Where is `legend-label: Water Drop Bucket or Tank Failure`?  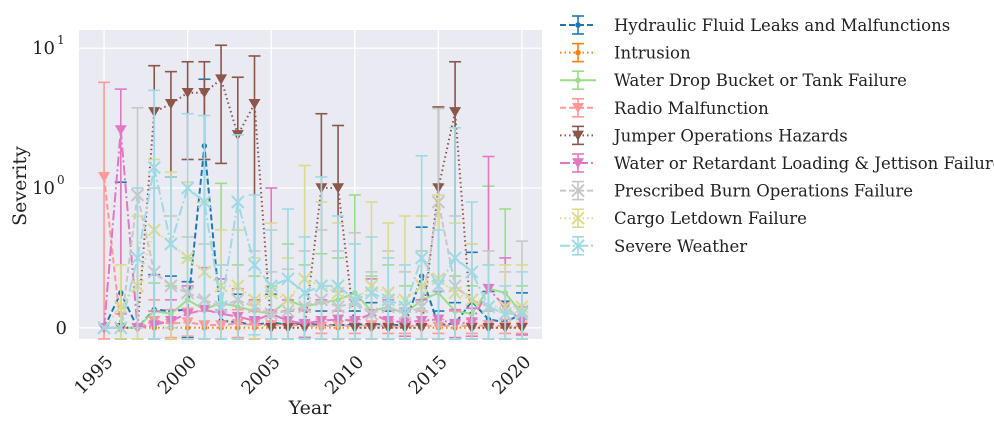 legend-label: Water Drop Bucket or Tank Failure is located at coordinates (760, 80).